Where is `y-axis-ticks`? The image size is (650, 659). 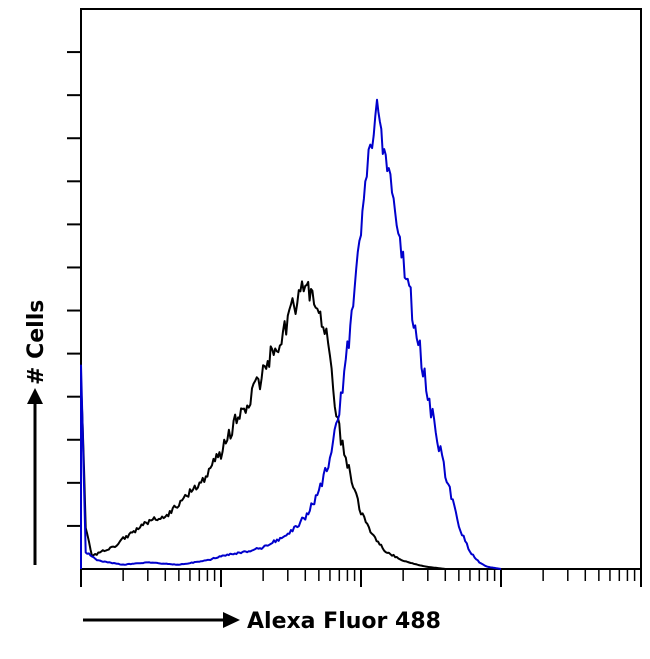 y-axis-ticks is located at coordinates (74, 289).